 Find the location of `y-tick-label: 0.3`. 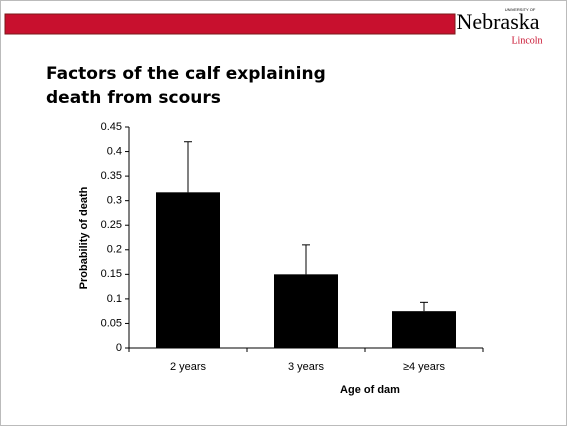

y-tick-label: 0.3 is located at coordinates (114, 201).